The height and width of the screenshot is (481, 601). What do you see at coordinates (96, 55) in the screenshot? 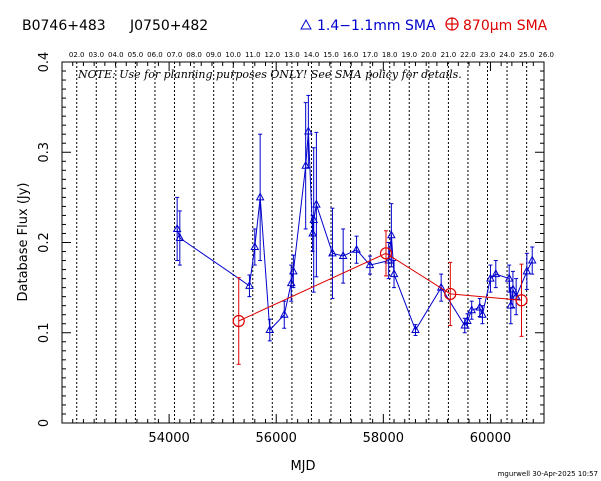
I see `top-year-label: 03.0` at bounding box center [96, 55].